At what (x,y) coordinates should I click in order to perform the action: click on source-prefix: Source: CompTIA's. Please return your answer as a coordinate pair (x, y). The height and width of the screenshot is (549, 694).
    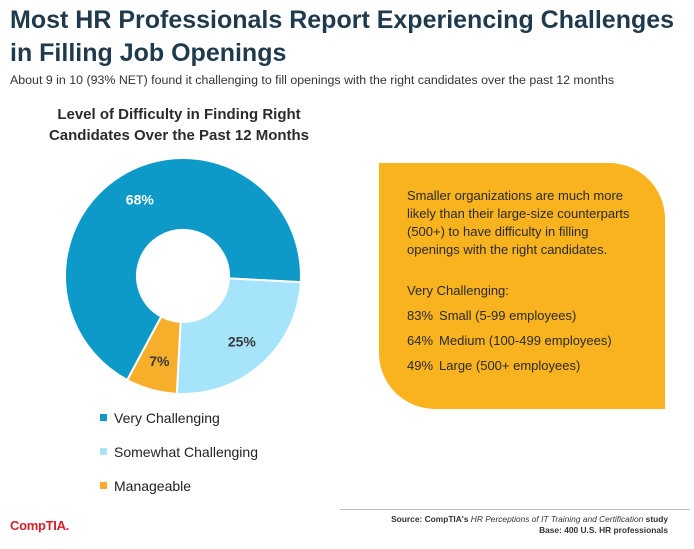
    Looking at the image, I should click on (431, 519).